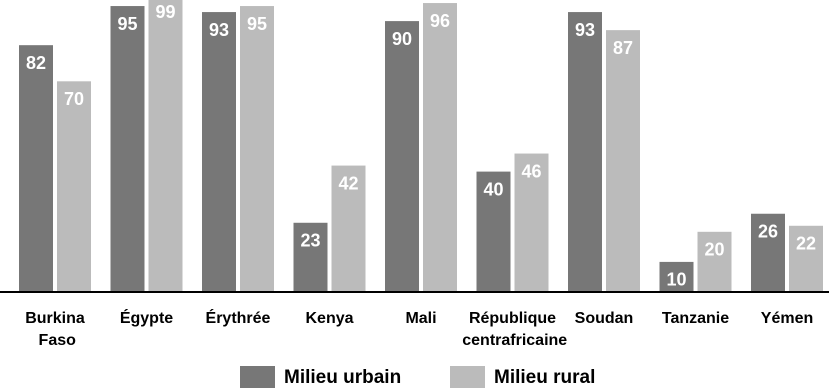 The image size is (829, 388). What do you see at coordinates (768, 231) in the screenshot?
I see `value-label: 26` at bounding box center [768, 231].